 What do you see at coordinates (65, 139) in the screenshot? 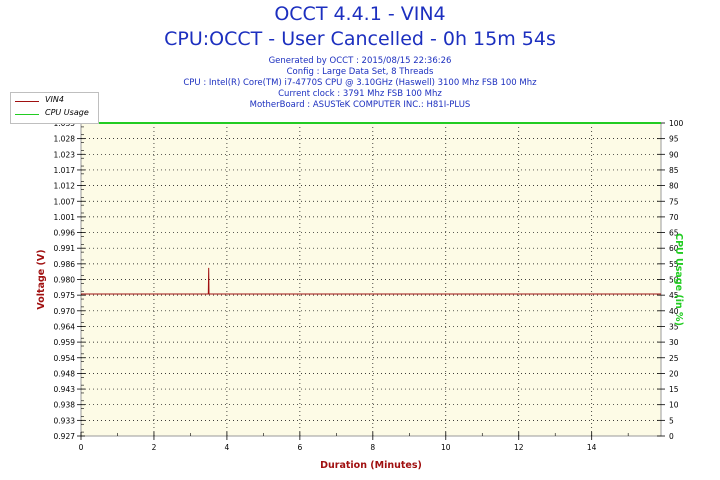
I see `y-tick-label: 1.028` at bounding box center [65, 139].